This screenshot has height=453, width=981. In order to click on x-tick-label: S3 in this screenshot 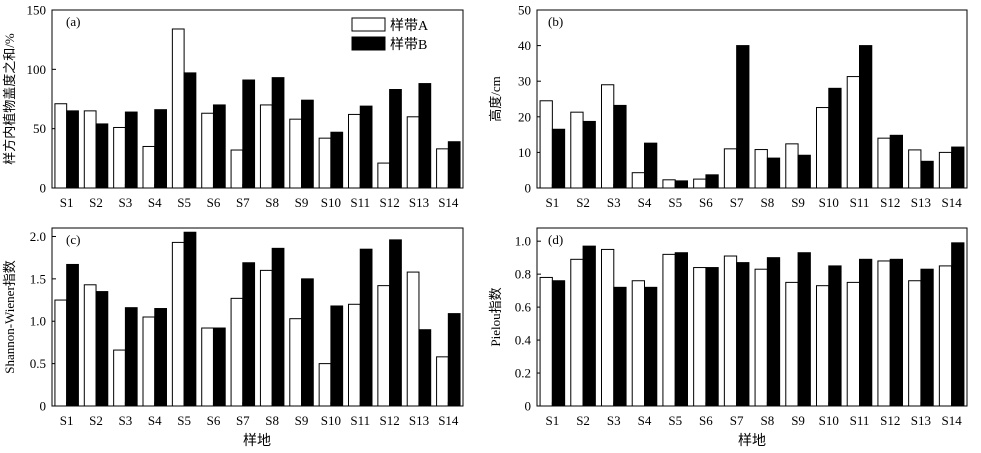, I will do `click(126, 420)`.